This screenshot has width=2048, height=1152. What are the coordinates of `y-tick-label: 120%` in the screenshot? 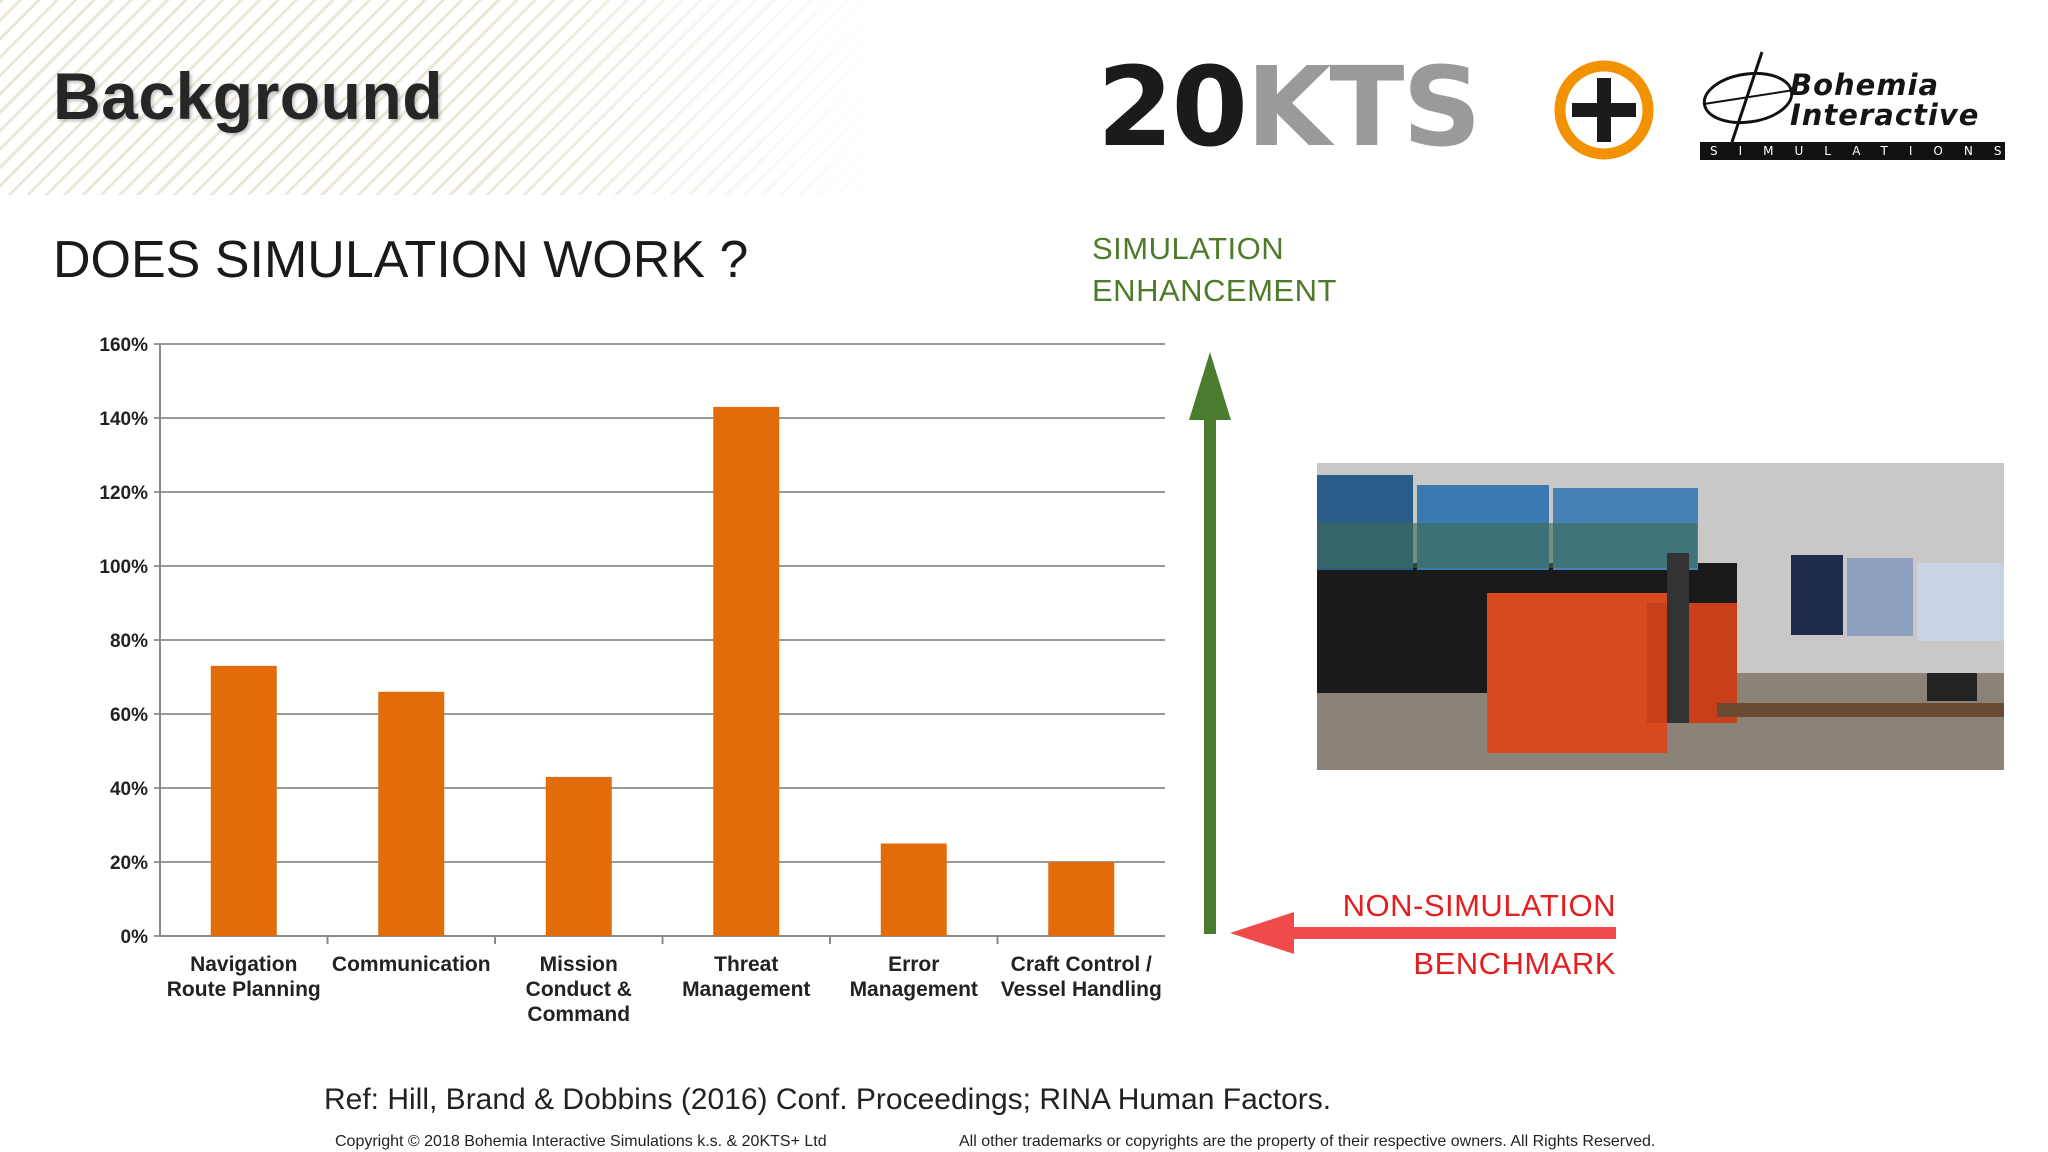 It's located at (123, 493).